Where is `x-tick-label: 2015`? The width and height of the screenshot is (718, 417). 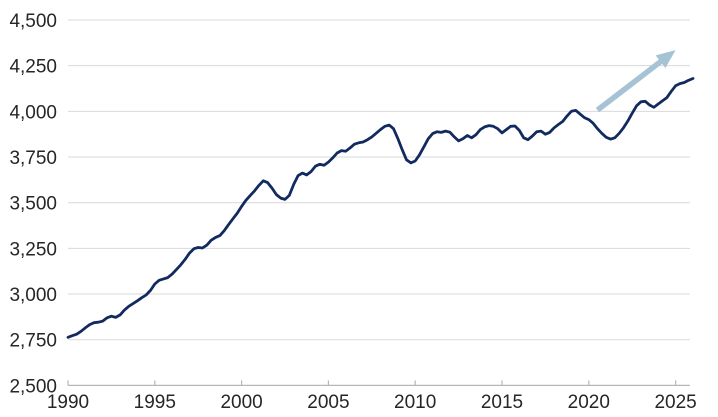
x-tick-label: 2015 is located at coordinates (502, 402).